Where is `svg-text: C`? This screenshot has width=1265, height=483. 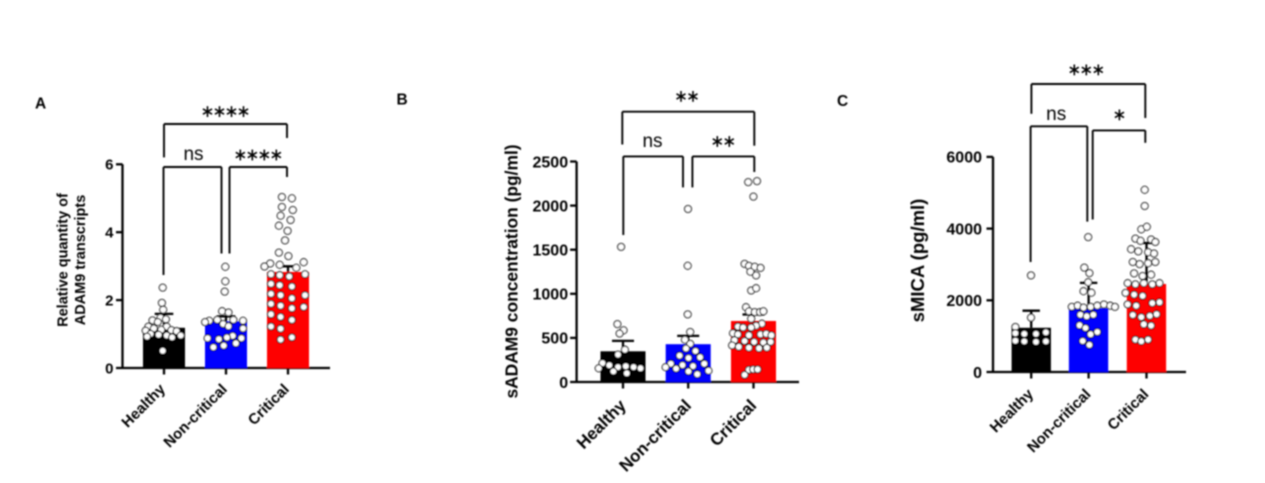
svg-text: C is located at coordinates (842, 101).